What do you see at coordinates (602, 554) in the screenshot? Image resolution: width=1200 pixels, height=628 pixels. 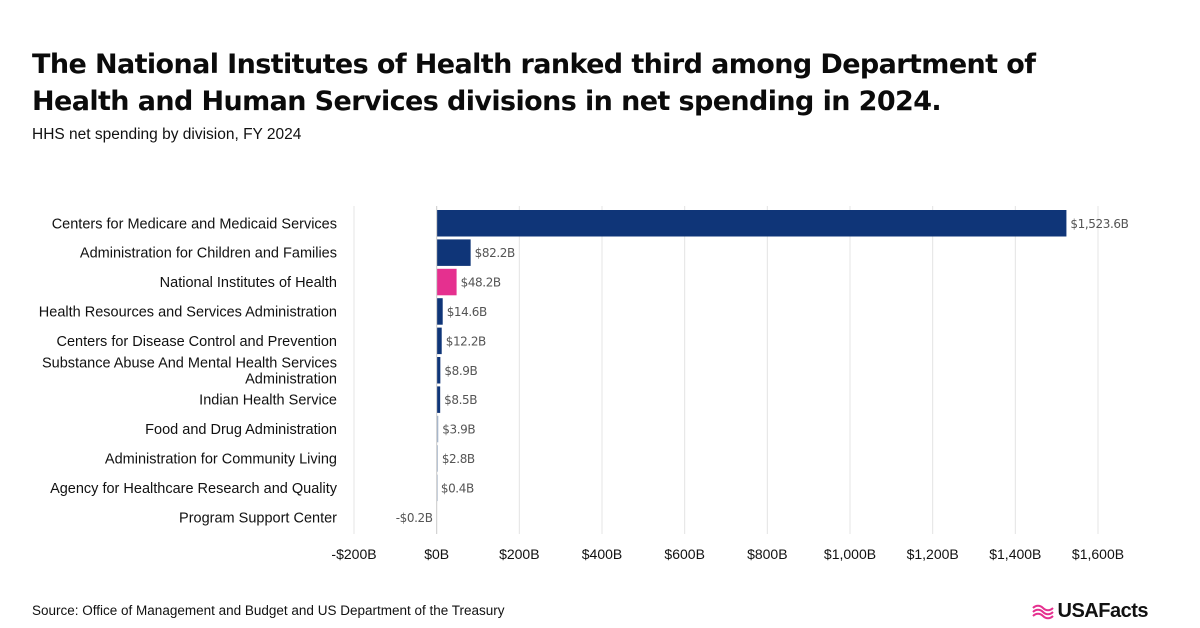 I see `x-tick-label: $400B` at bounding box center [602, 554].